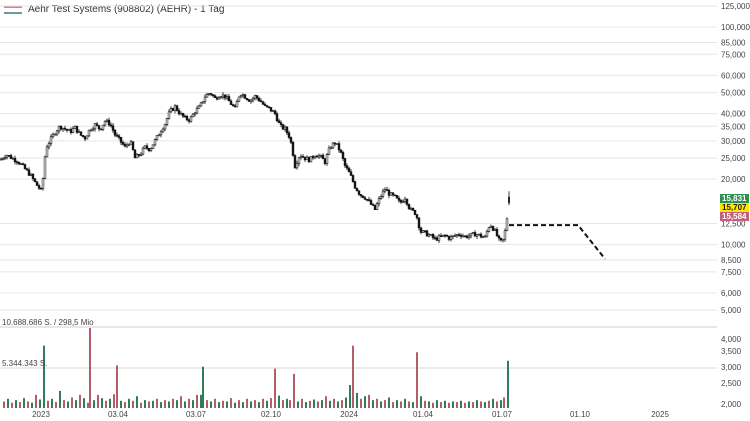 The width and height of the screenshot is (750, 421). I want to click on svg-text: 15,707, so click(734, 207).